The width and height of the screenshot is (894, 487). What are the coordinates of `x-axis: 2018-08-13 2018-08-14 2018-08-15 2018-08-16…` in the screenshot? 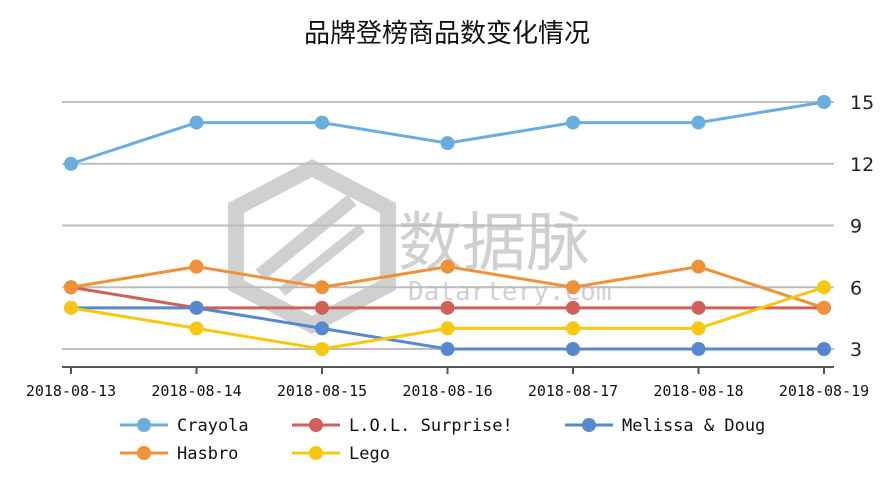 It's located at (447, 383).